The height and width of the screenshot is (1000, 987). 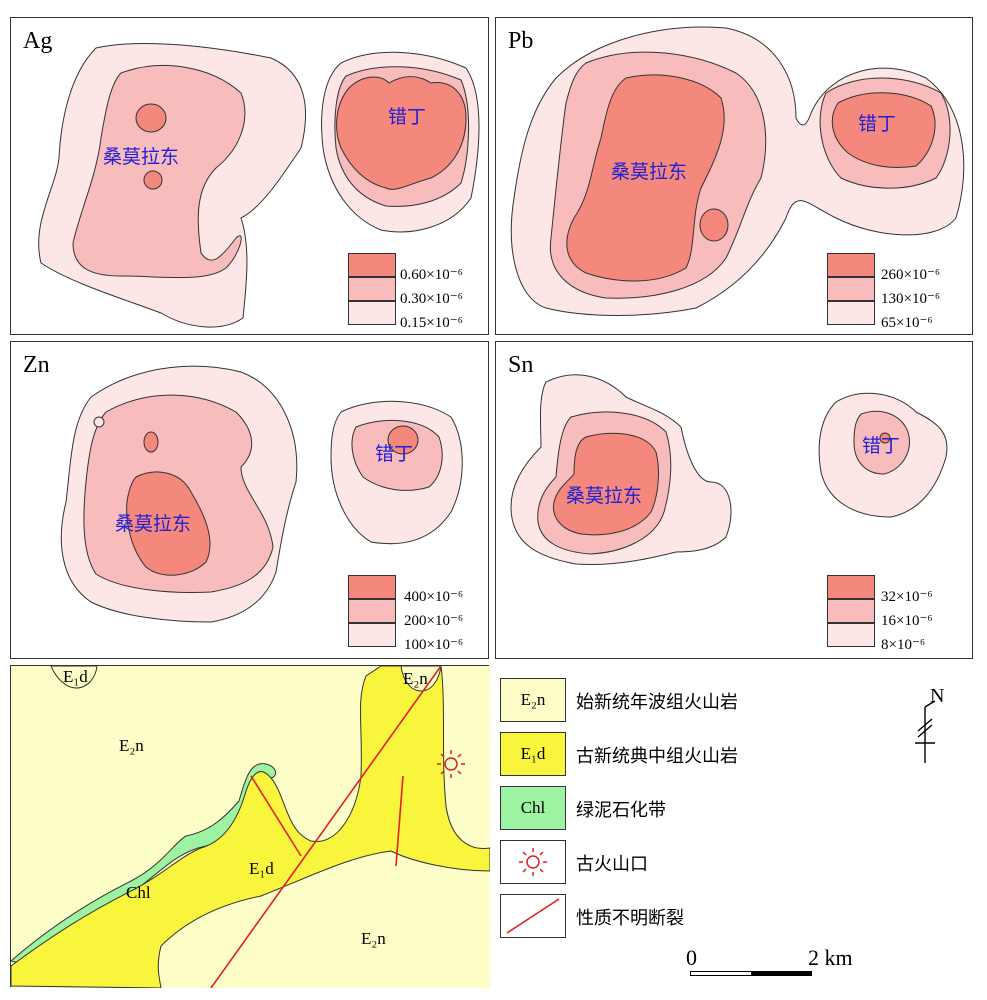 I want to click on pb-label-cuoding: 错丁, so click(x=877, y=124).